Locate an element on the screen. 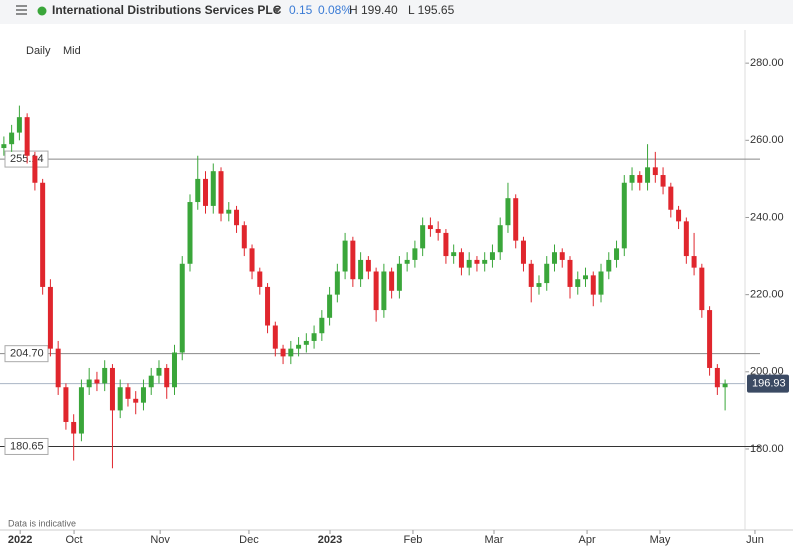 This screenshot has width=793, height=551. last-price-box is located at coordinates (768, 383).